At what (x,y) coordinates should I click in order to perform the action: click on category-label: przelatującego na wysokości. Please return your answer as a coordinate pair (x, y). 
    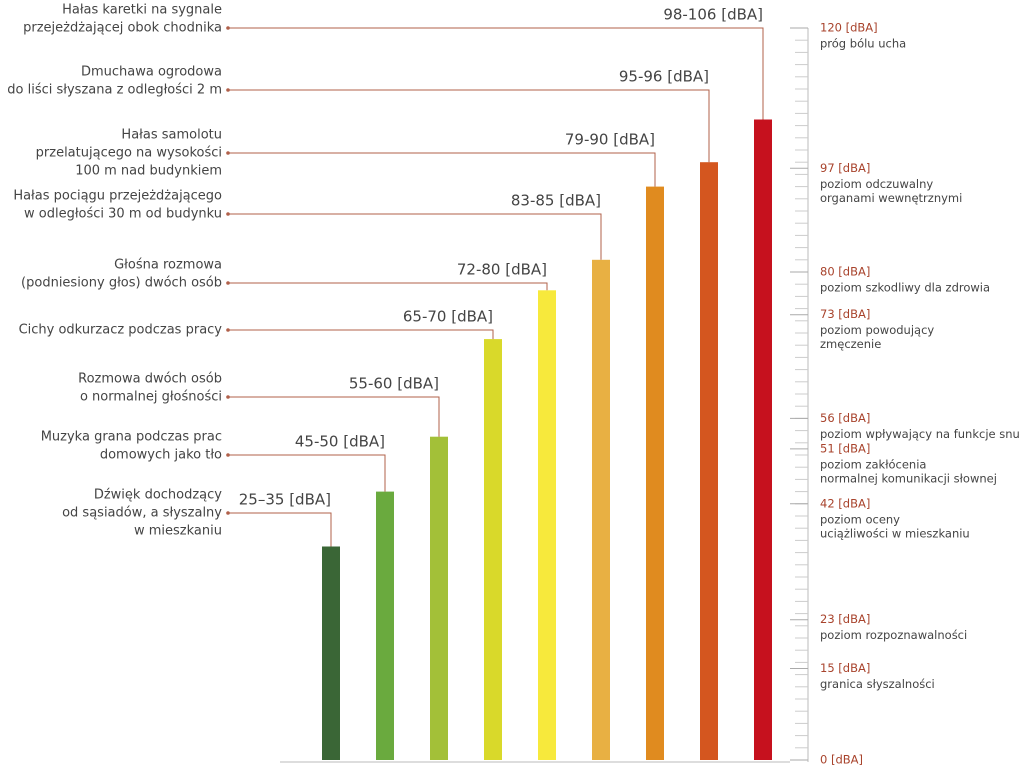
    Looking at the image, I should click on (129, 153).